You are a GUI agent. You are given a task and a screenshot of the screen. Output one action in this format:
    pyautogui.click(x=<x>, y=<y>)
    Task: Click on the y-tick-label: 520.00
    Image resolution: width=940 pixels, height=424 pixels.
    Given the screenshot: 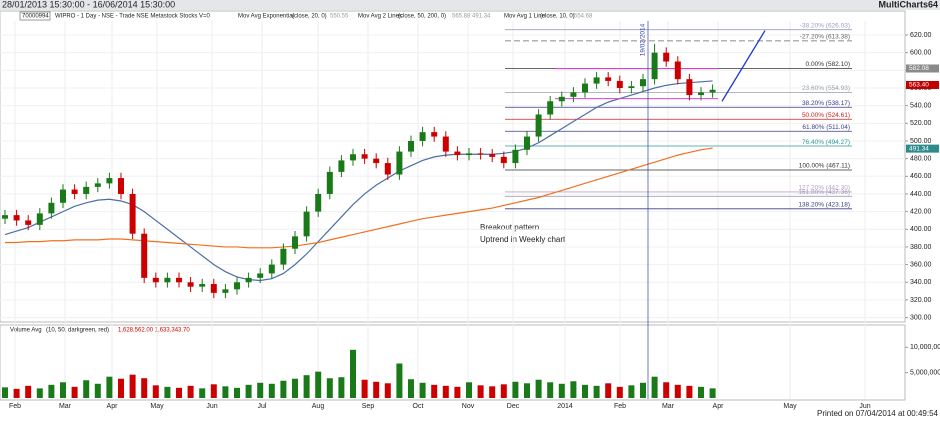 What is the action you would take?
    pyautogui.click(x=921, y=123)
    